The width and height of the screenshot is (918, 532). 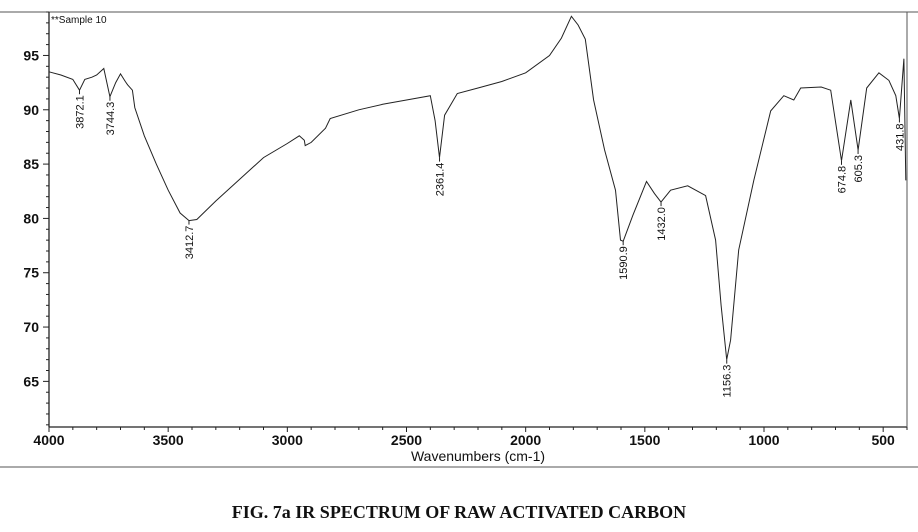 I want to click on peak-label: 1156.3, so click(x=728, y=381).